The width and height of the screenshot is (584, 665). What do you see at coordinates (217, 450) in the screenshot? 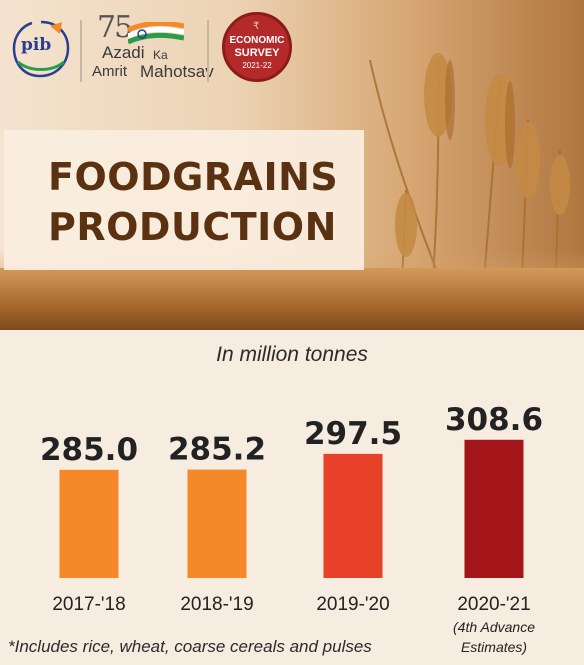
I see `value-label-1: 285.2` at bounding box center [217, 450].